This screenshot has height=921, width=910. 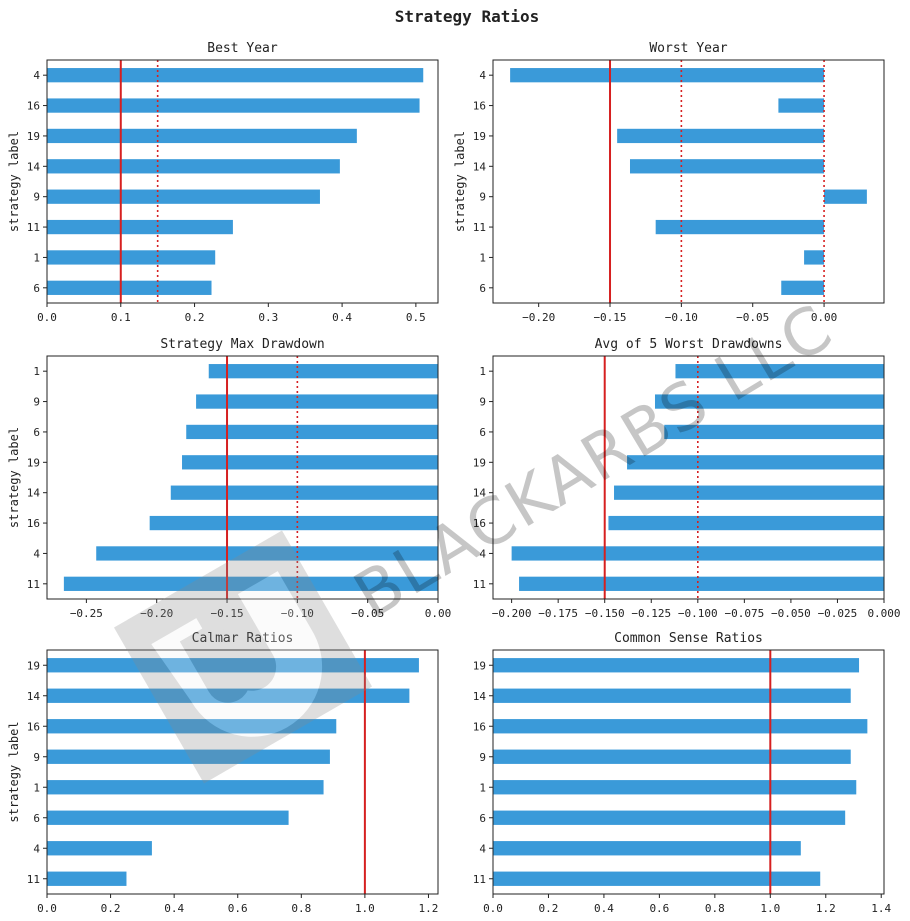 I want to click on subplot-title: Common Sense Ratios, so click(x=688, y=638).